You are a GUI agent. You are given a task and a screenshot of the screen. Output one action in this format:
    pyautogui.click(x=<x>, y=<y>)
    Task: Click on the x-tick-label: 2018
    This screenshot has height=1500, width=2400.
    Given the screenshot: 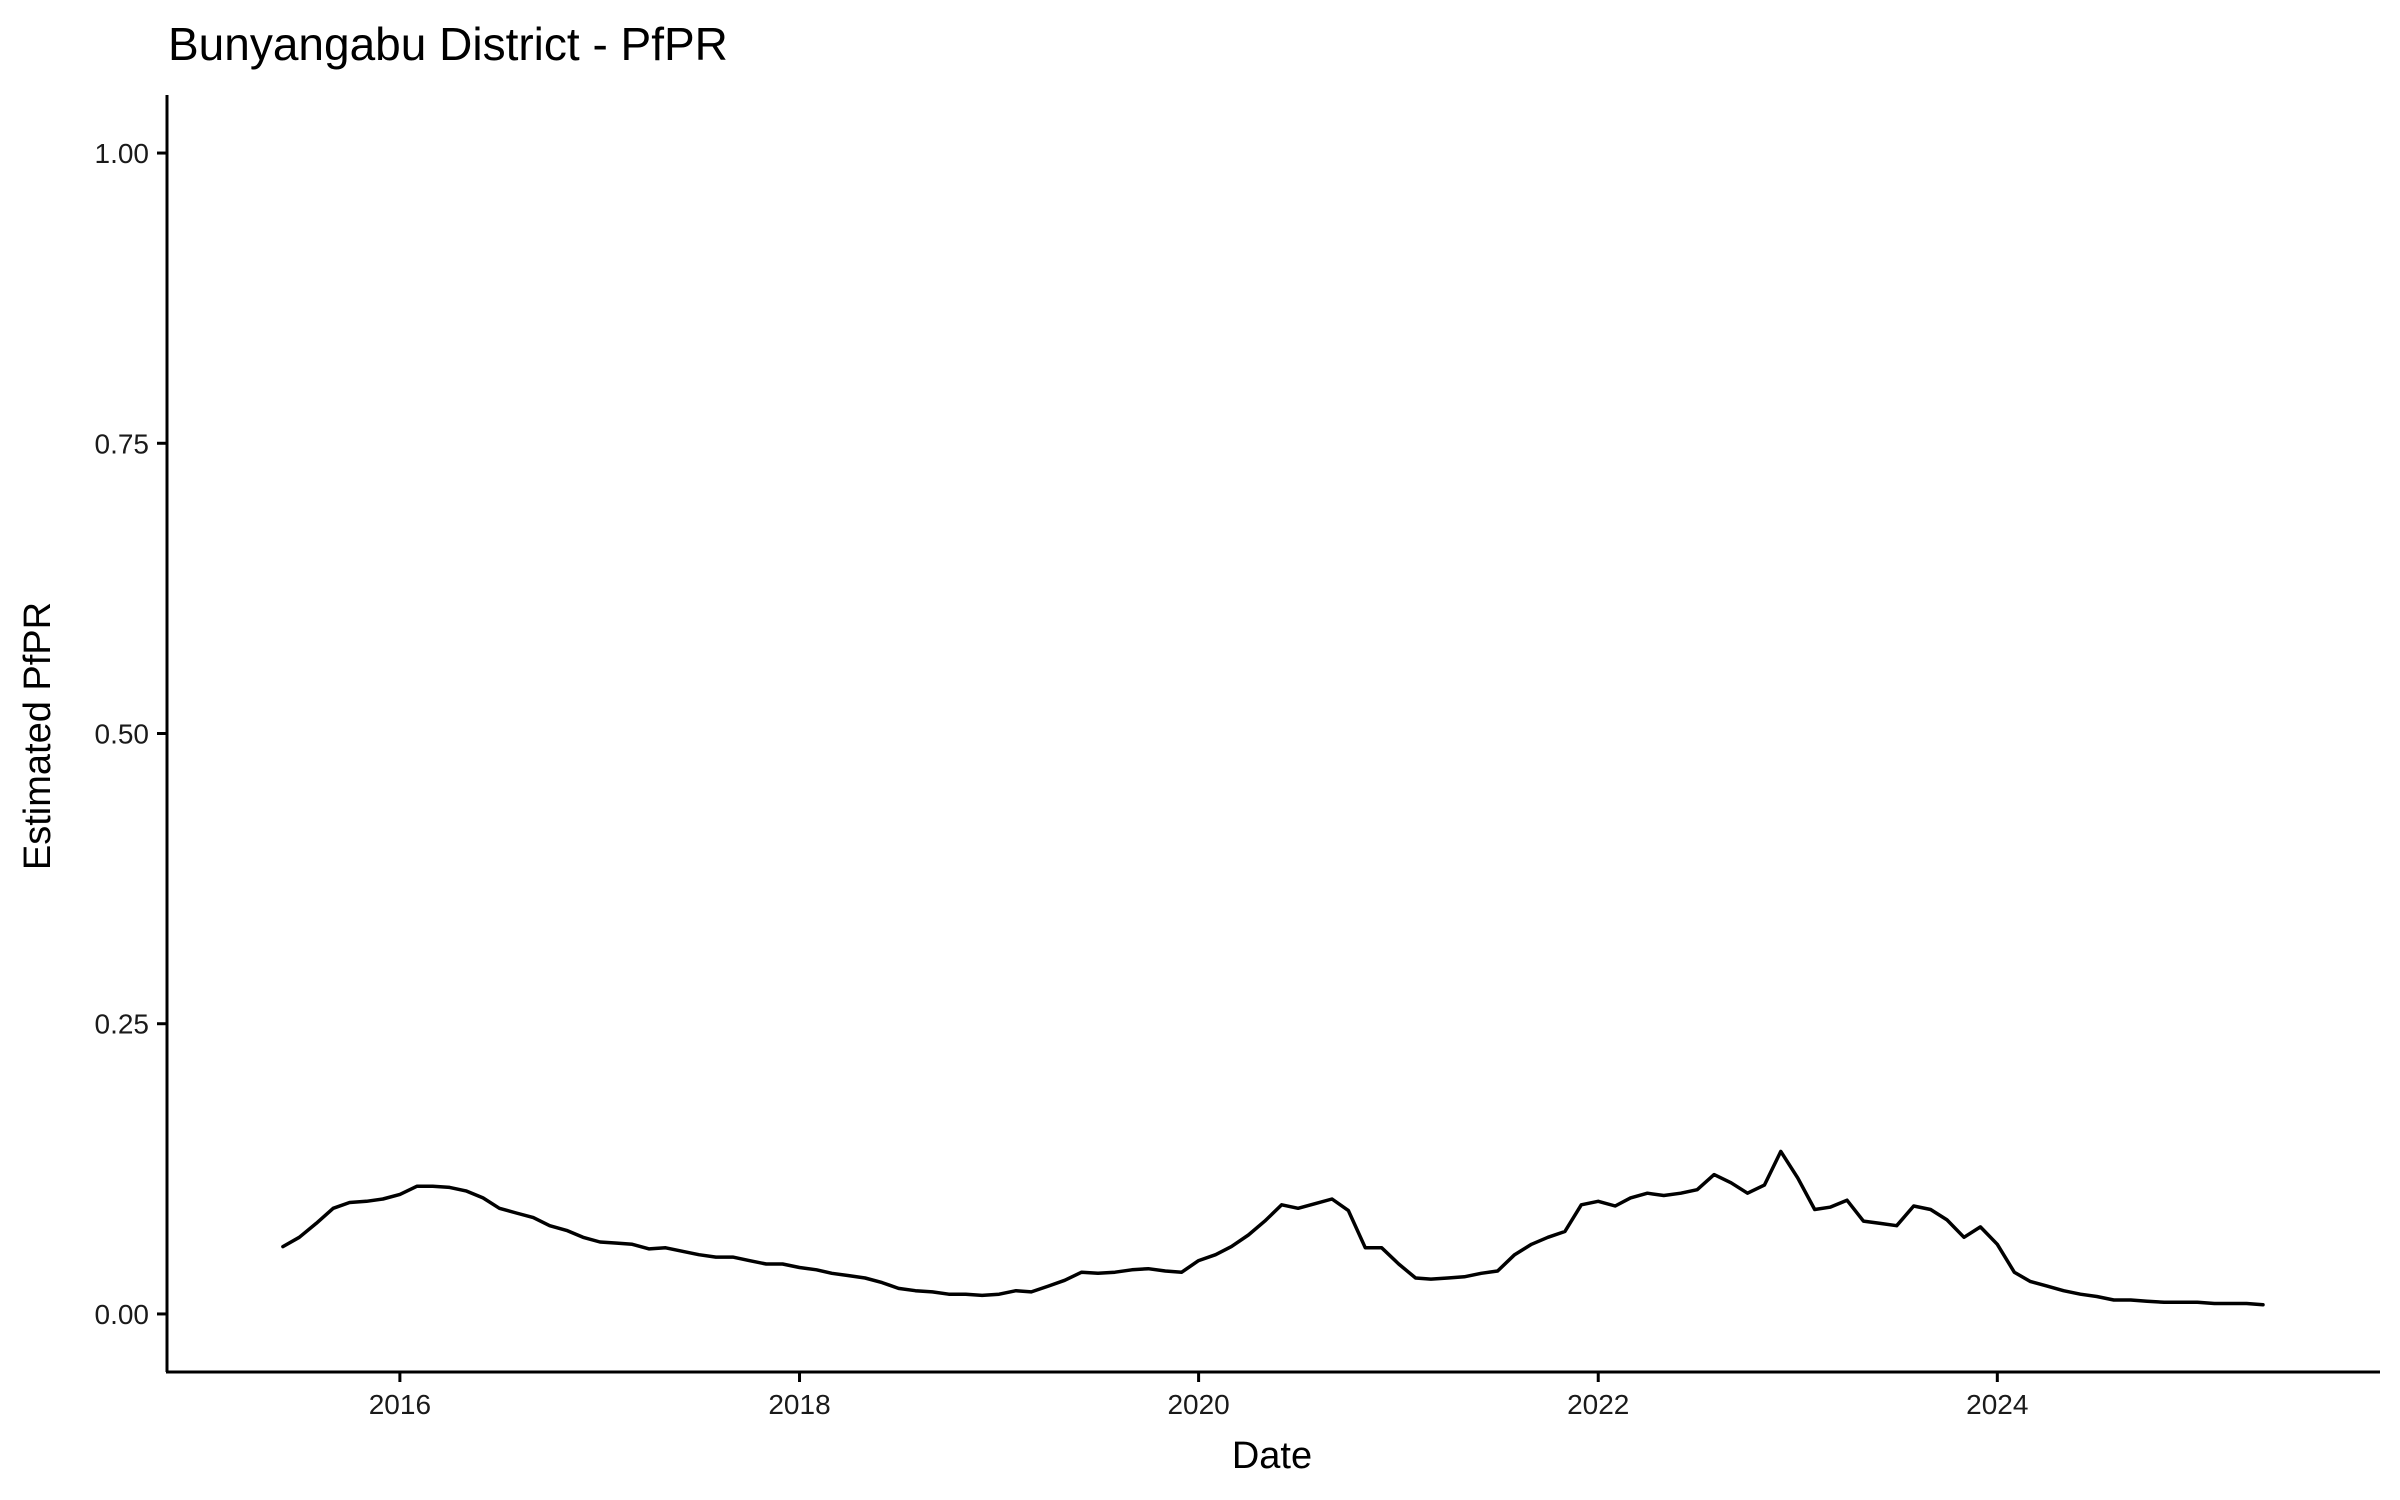 What is the action you would take?
    pyautogui.click(x=799, y=1404)
    